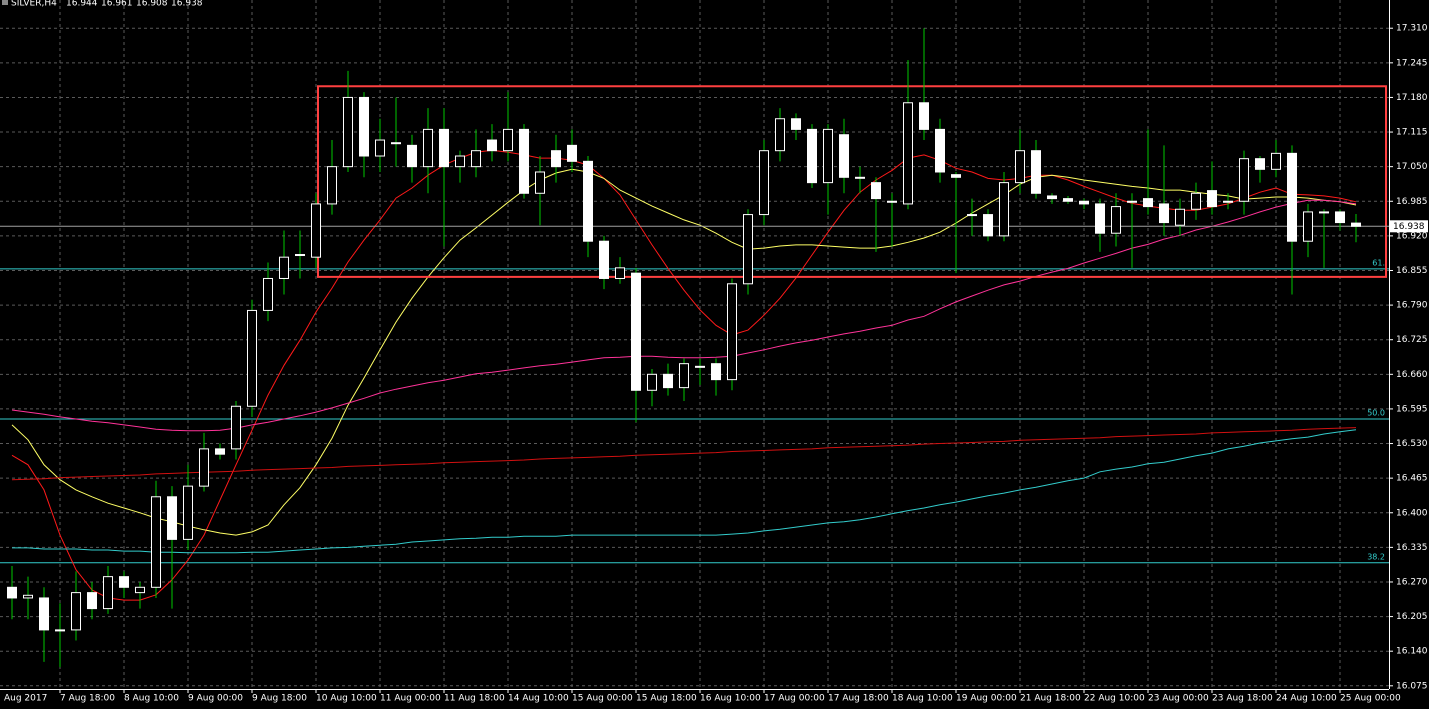 This screenshot has width=1429, height=709. Describe the element at coordinates (1050, 699) in the screenshot. I see `x-tick-label: 21 Aug 18:00` at that location.